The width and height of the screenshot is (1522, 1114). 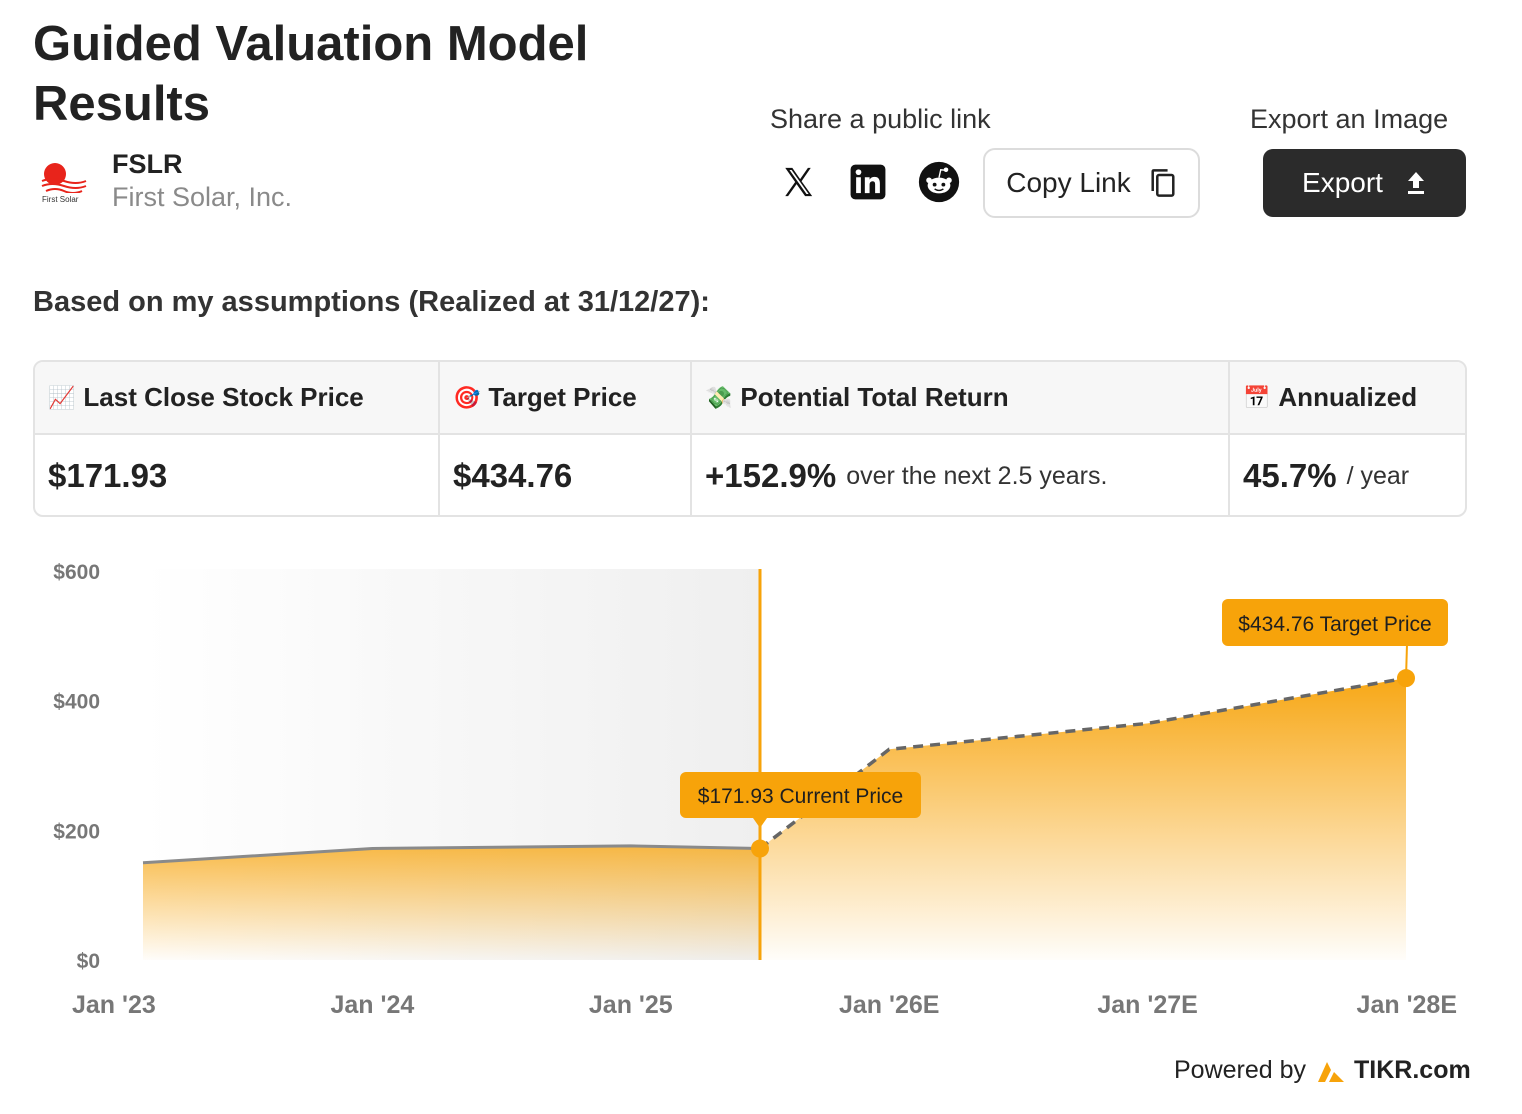 I want to click on y-tick-label: $600, so click(x=76, y=572).